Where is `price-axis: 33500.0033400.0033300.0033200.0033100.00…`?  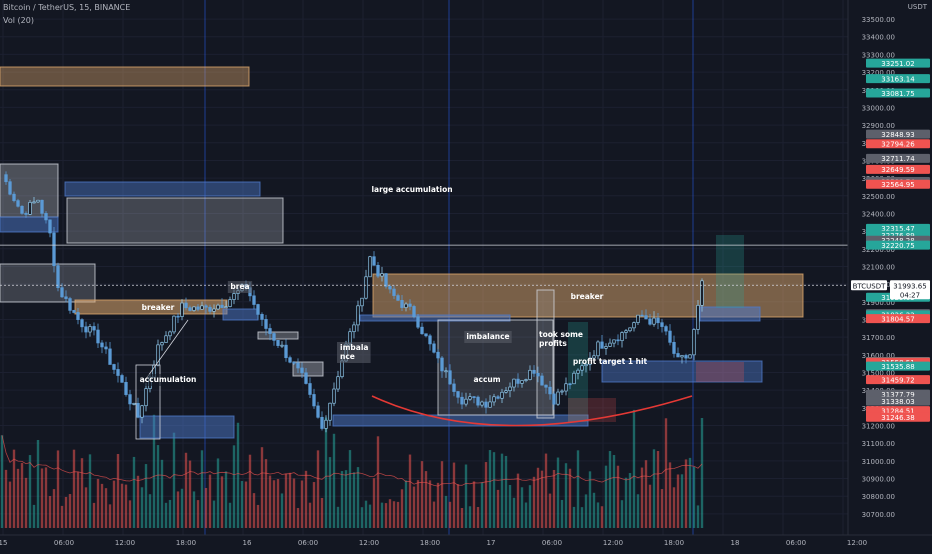 price-axis: 33500.0033400.0033300.0033200.0033100.00… is located at coordinates (889, 275).